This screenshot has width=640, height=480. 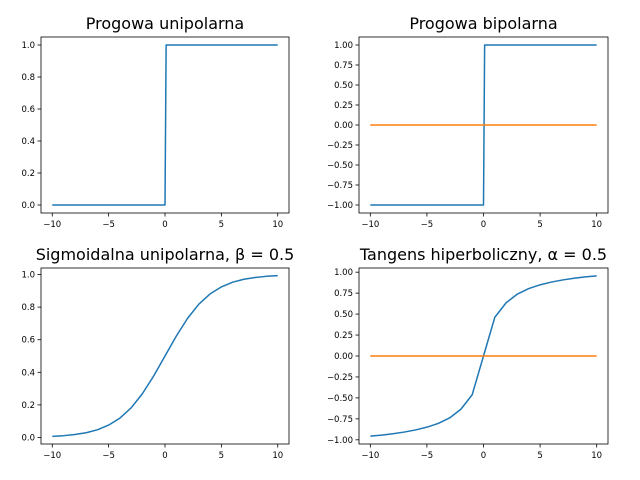 What do you see at coordinates (165, 23) in the screenshot?
I see `chart-title: Progowa unipolarna` at bounding box center [165, 23].